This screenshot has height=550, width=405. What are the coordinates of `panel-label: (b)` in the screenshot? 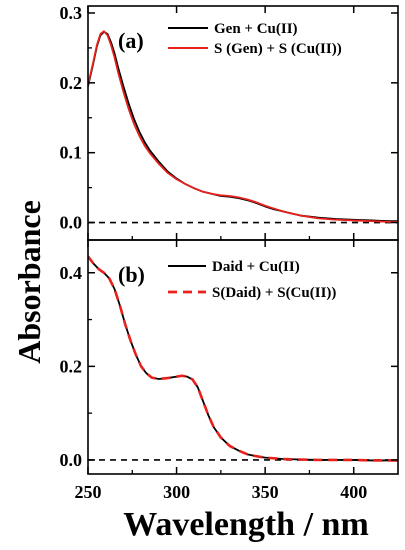 It's located at (131, 274).